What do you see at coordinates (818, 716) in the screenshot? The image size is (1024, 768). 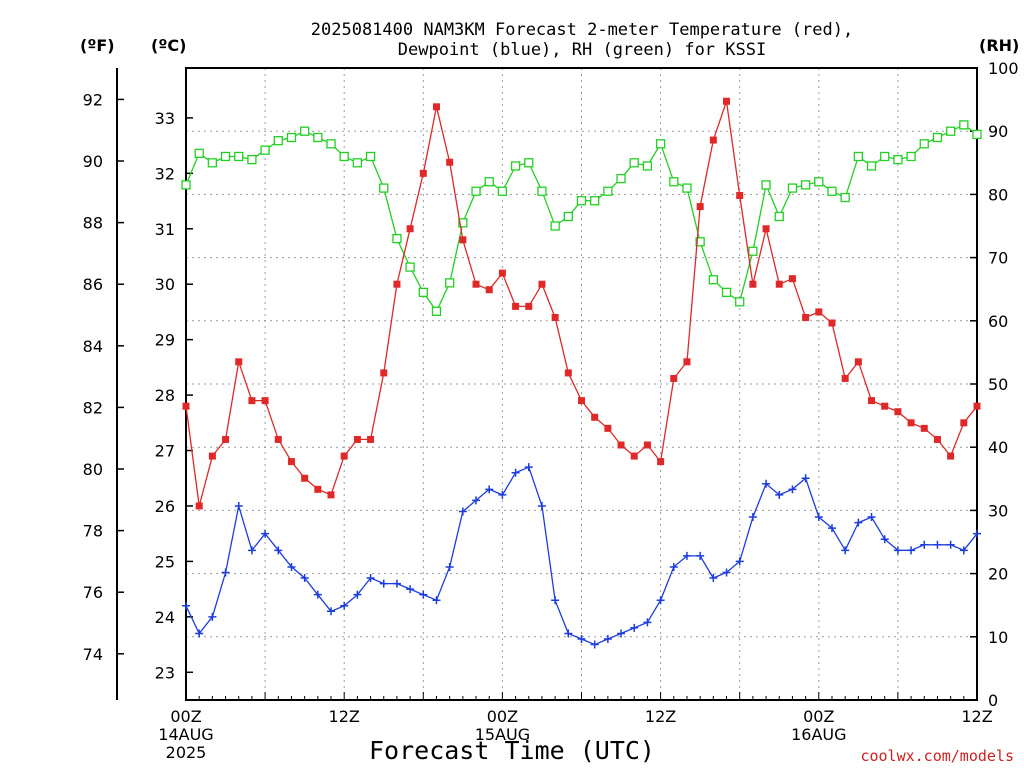 I see `x-tick-label: 00Z` at bounding box center [818, 716].